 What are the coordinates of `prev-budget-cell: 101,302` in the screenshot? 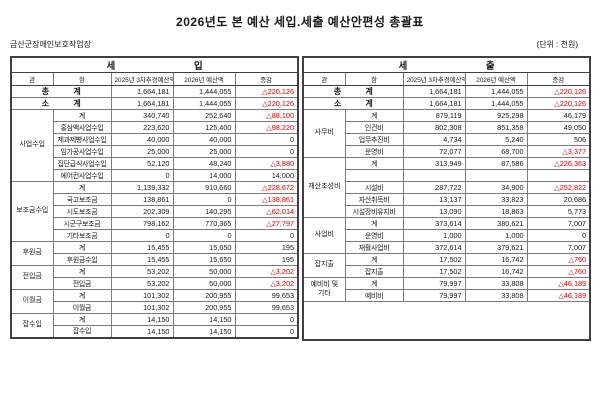 It's located at (142, 295).